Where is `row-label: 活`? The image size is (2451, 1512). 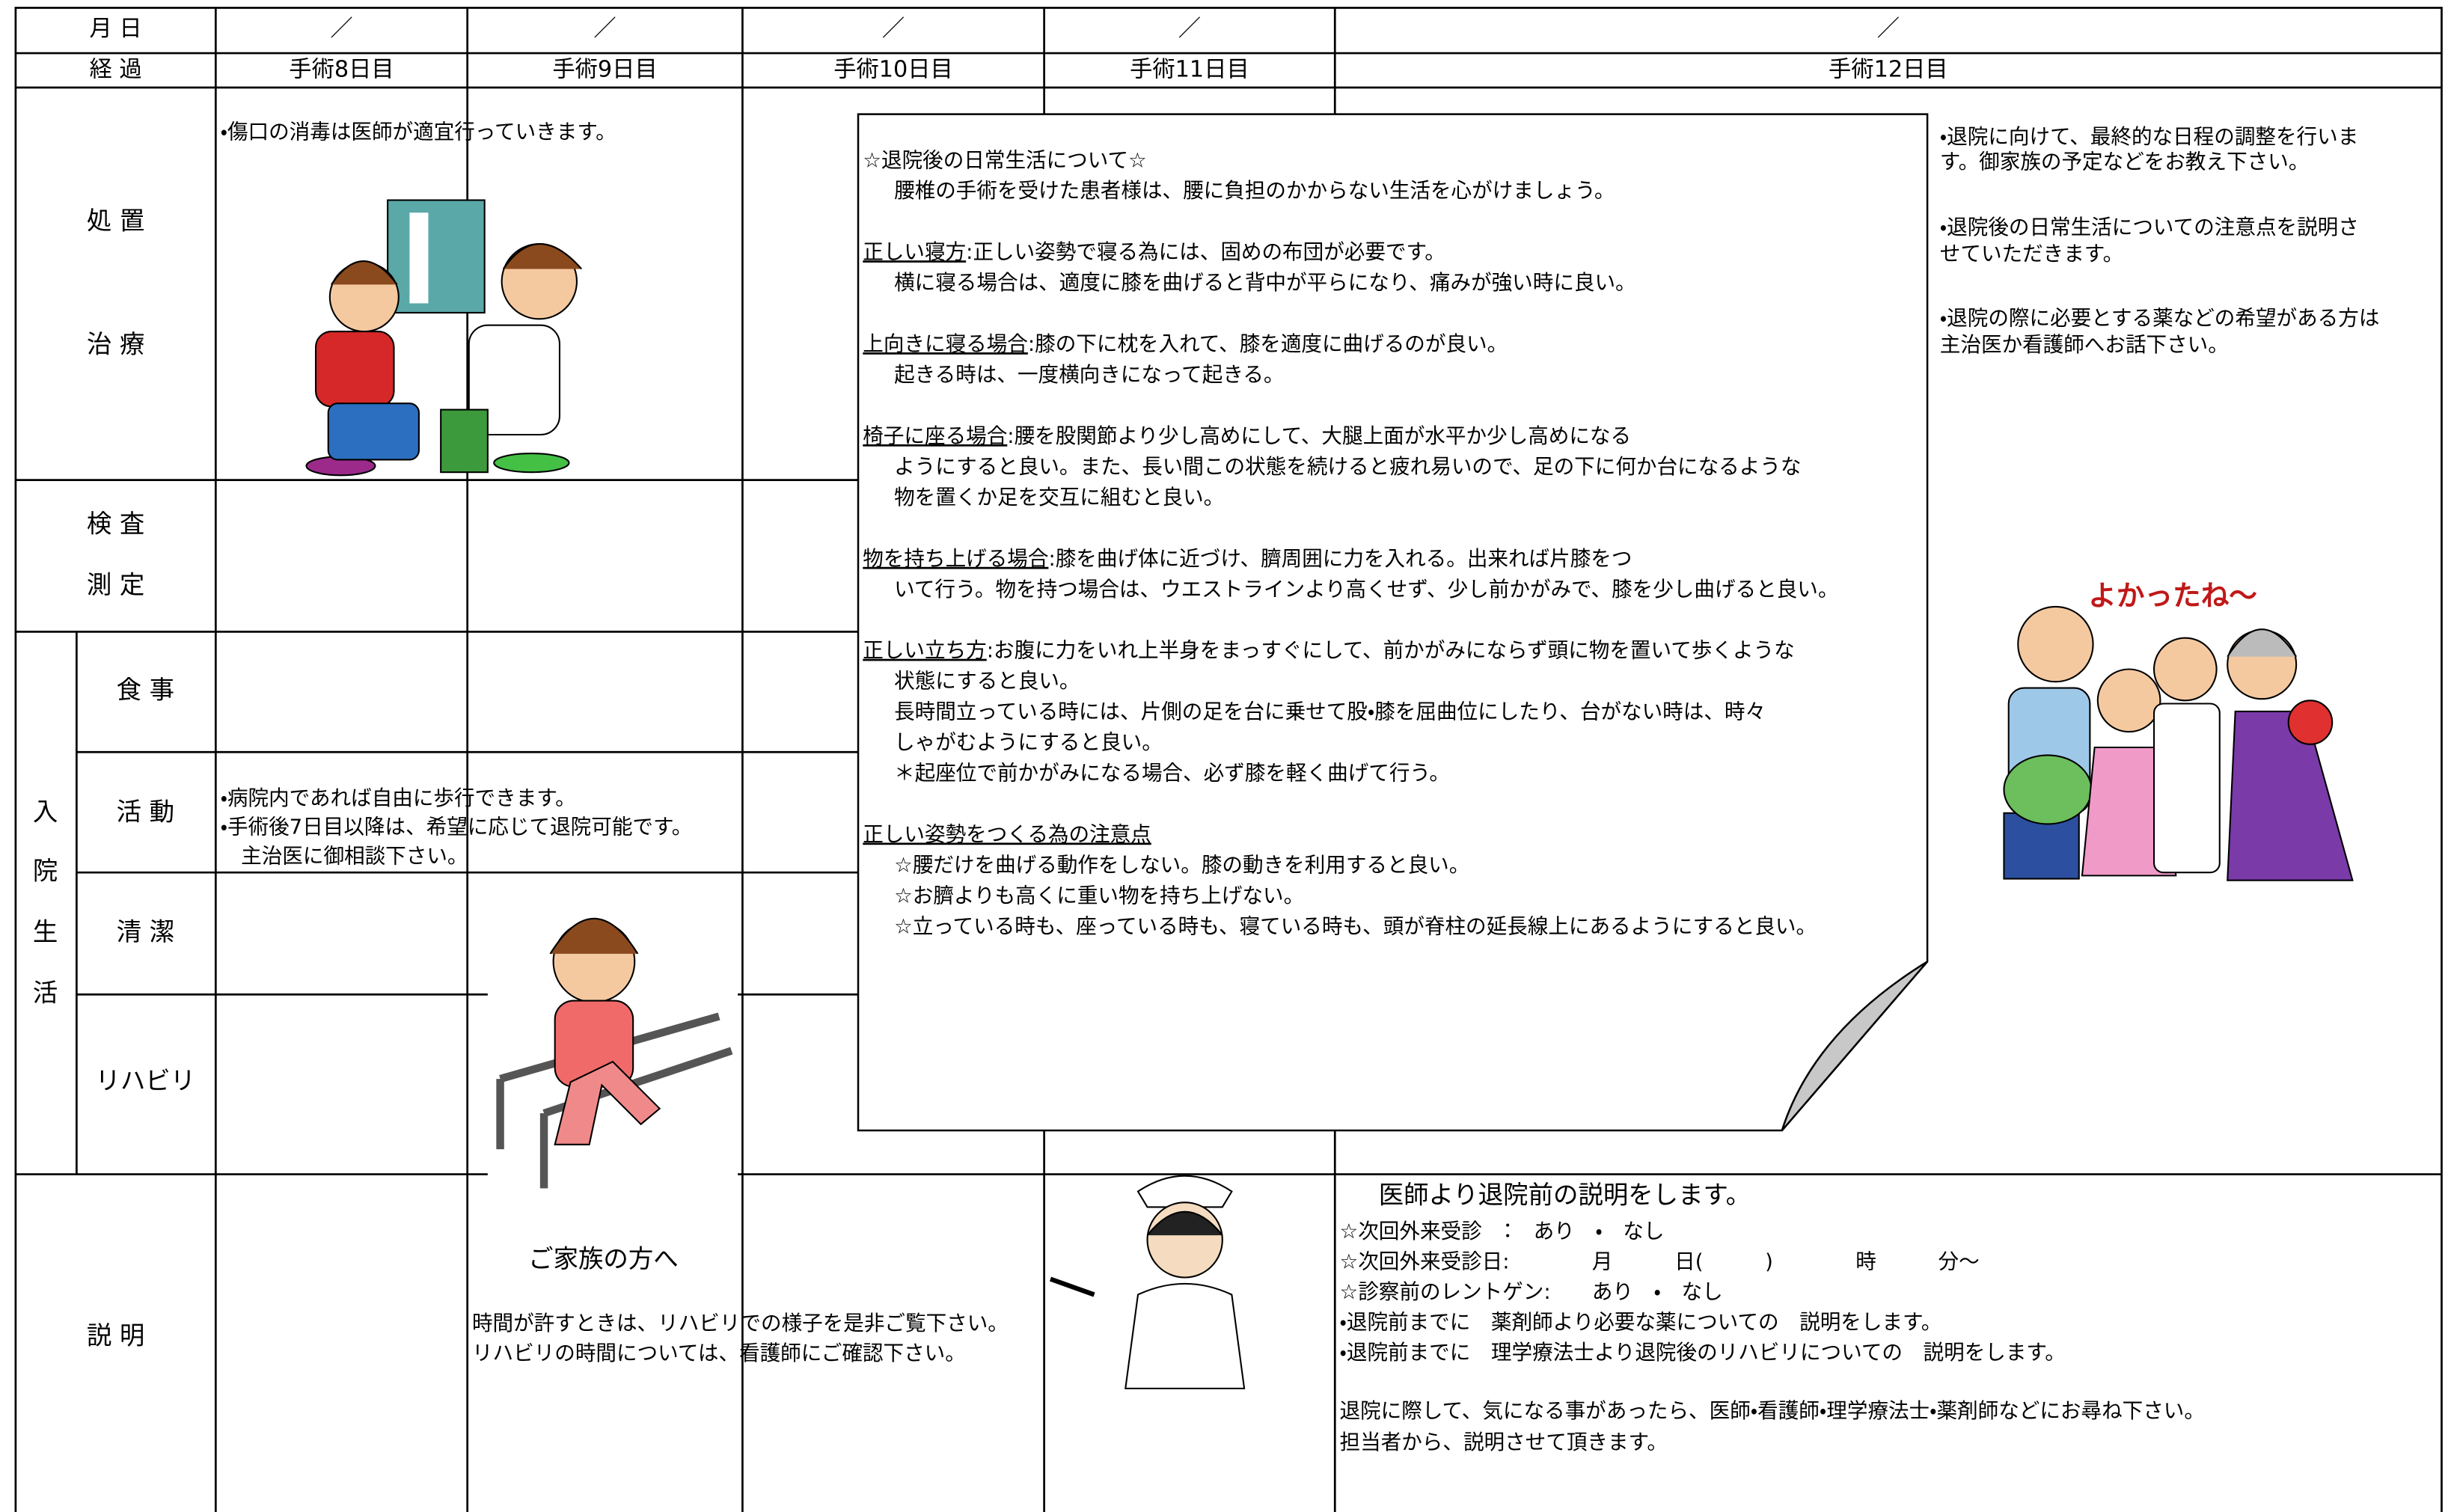 row-label: 活 is located at coordinates (45, 993).